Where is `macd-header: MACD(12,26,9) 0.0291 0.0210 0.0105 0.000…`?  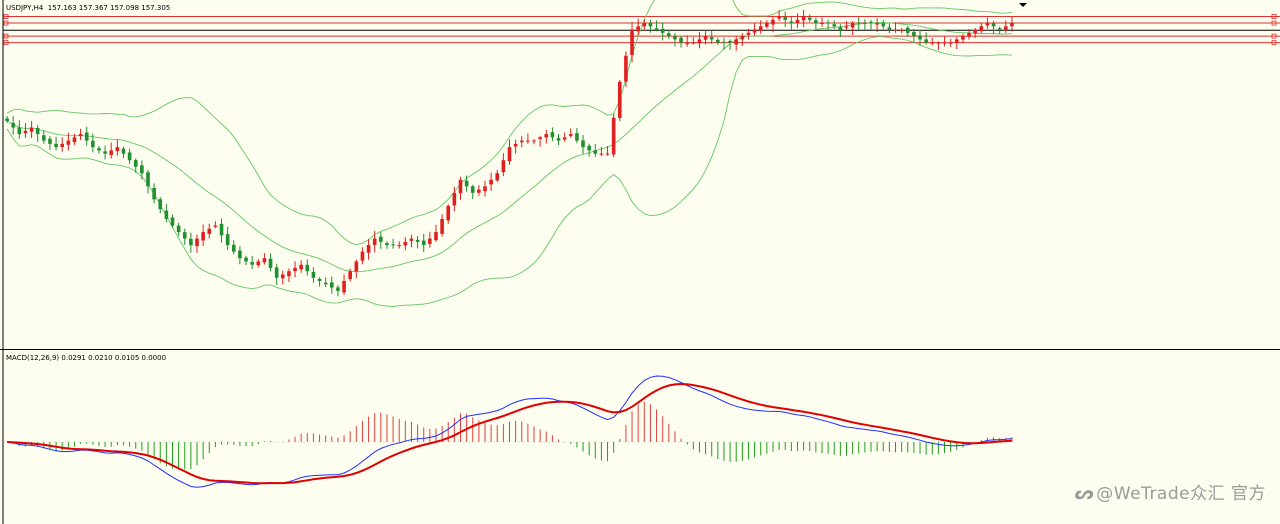 macd-header: MACD(12,26,9) 0.0291 0.0210 0.0105 0.000… is located at coordinates (86, 358).